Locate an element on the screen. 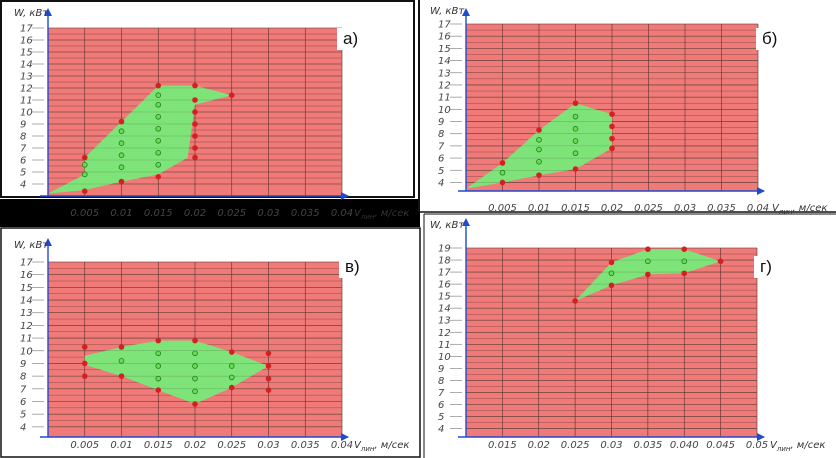 This screenshot has height=458, width=836. y-axis-arrow-icon is located at coordinates (48, 242).